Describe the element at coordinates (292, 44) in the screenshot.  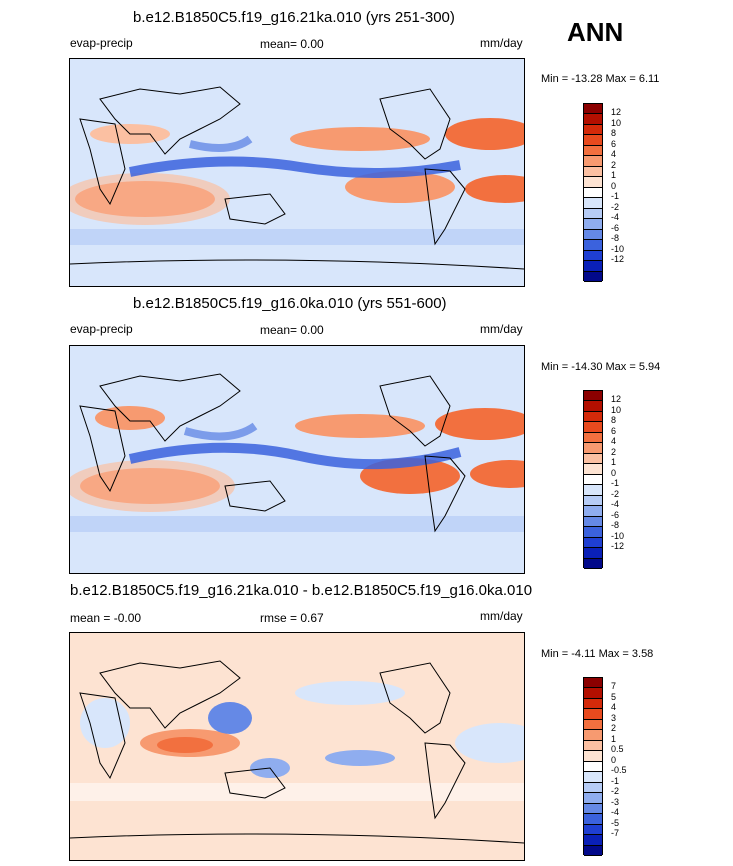
I see `panel1-mean-label: mean= 0.00` at that location.